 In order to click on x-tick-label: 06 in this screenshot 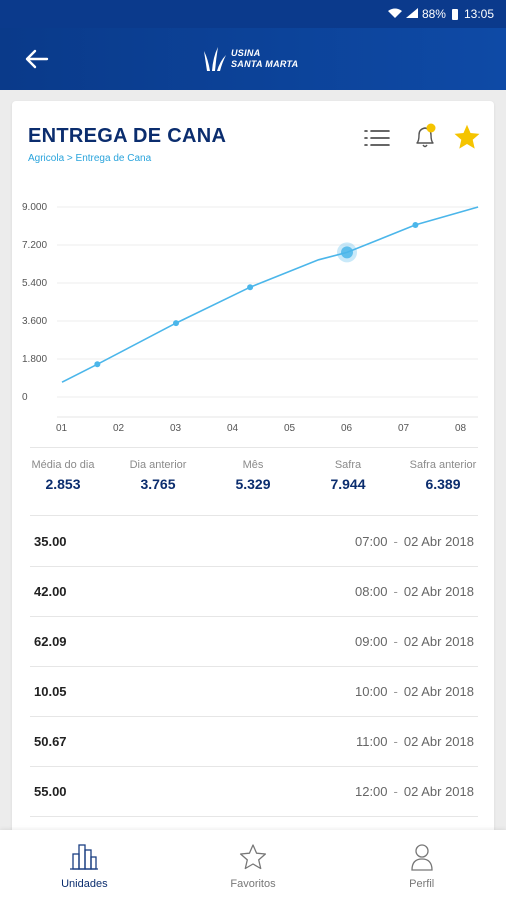, I will do `click(347, 428)`.